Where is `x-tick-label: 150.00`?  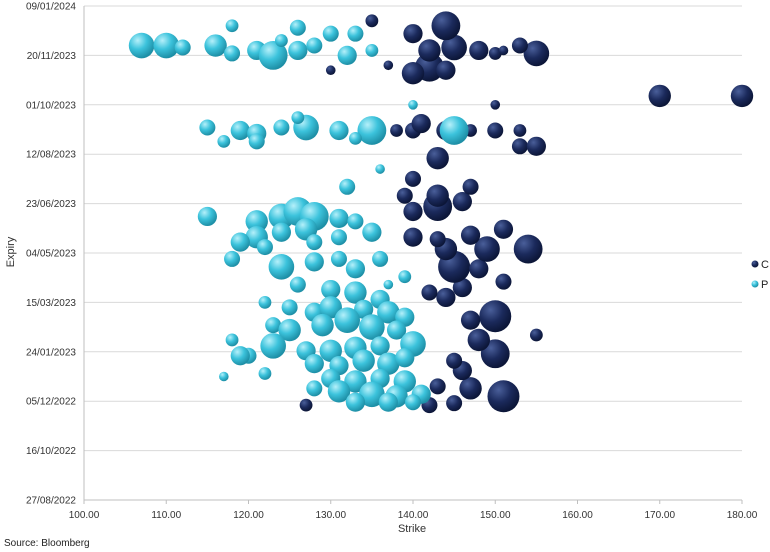 x-tick-label: 150.00 is located at coordinates (495, 515).